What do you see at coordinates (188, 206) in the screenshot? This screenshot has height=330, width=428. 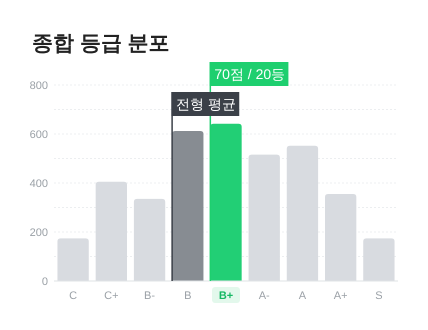 I see `bar` at bounding box center [188, 206].